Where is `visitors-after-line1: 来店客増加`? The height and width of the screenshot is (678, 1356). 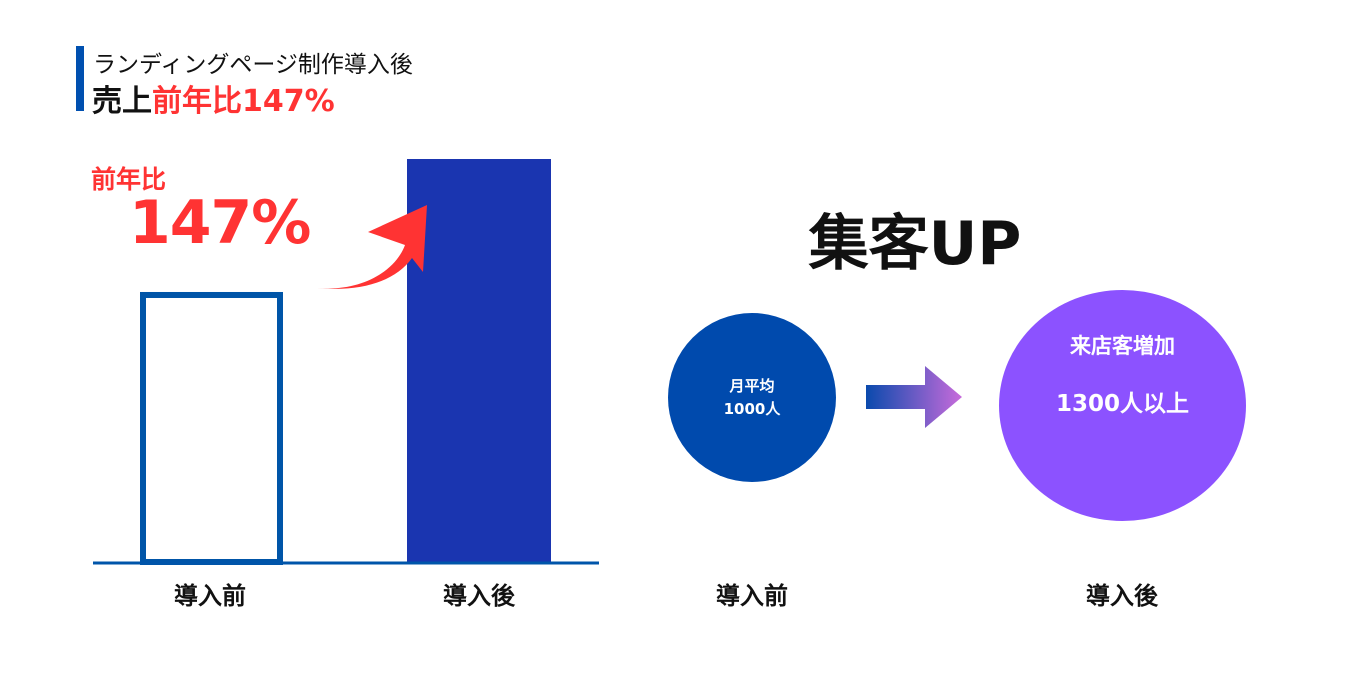
visitors-after-line1: 来店客増加 is located at coordinates (1122, 346).